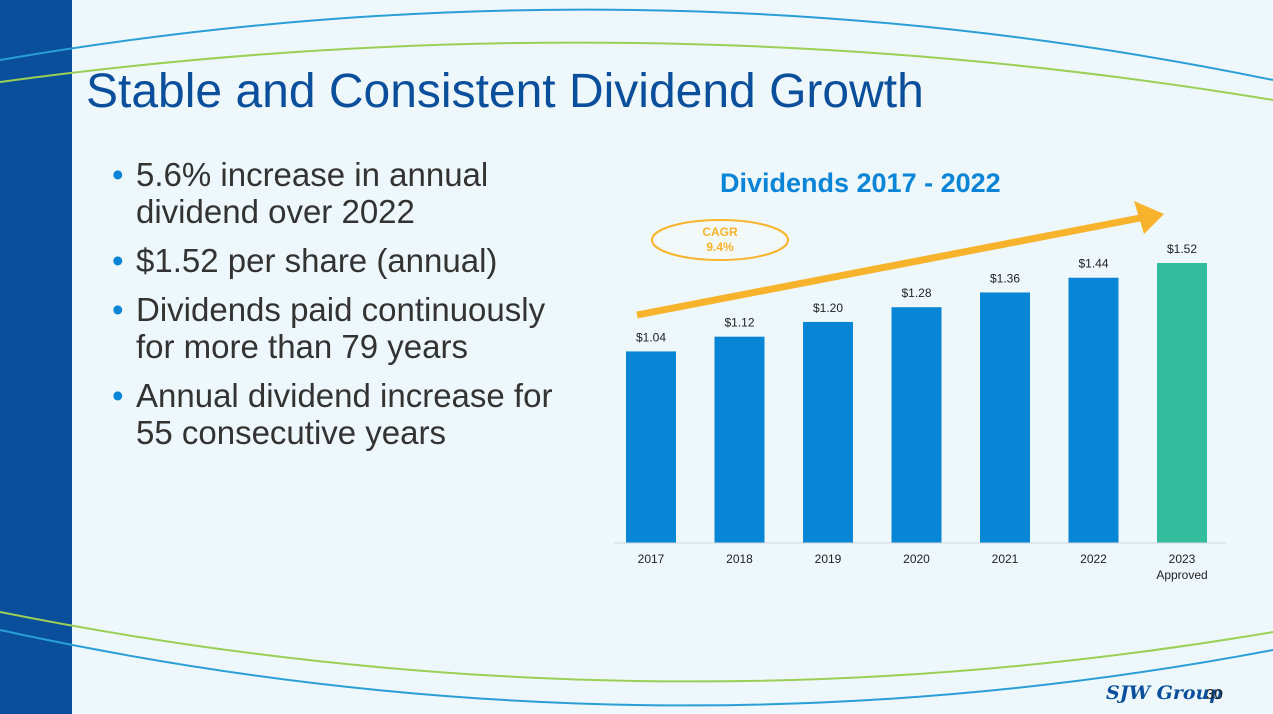 The image size is (1273, 714). I want to click on data-label: $1.04, so click(651, 337).